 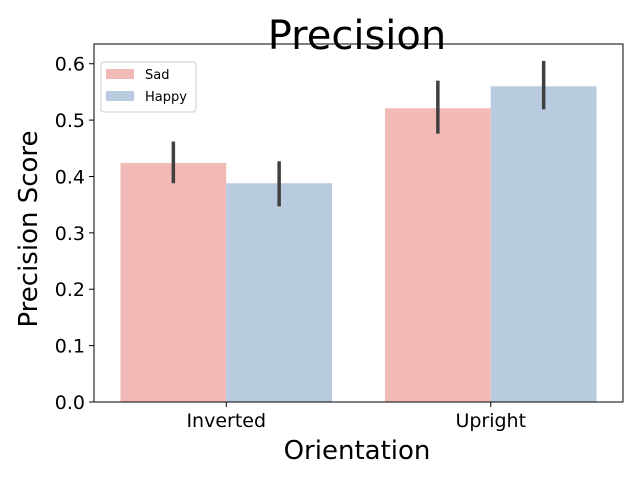 I want to click on y-tick-label: 0.6, so click(x=70, y=65).